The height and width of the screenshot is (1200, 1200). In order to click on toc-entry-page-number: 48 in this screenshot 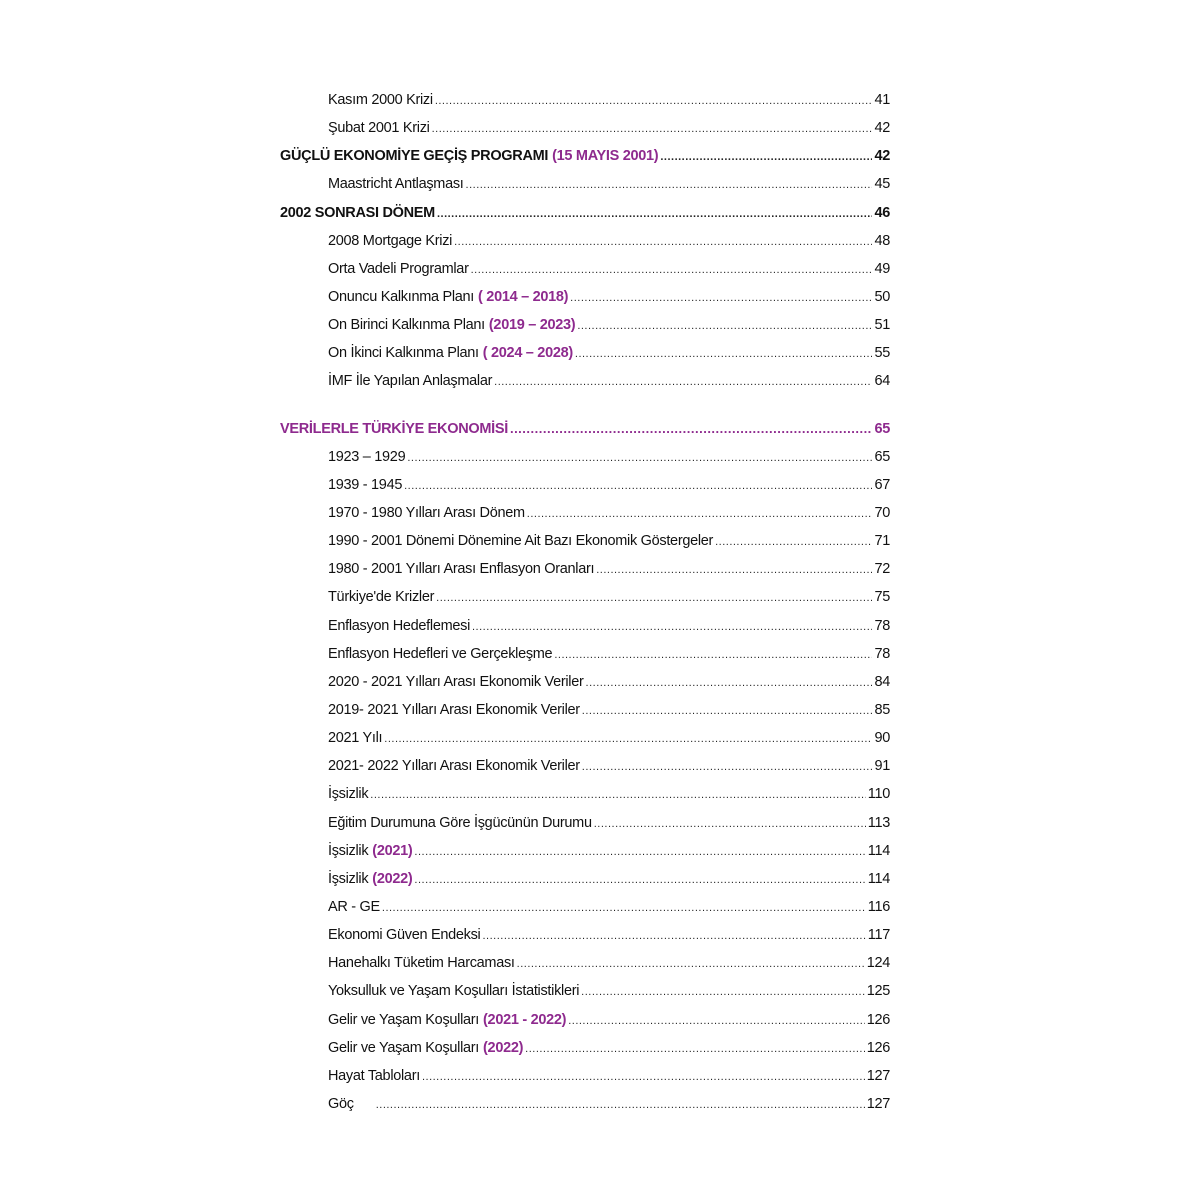, I will do `click(882, 240)`.